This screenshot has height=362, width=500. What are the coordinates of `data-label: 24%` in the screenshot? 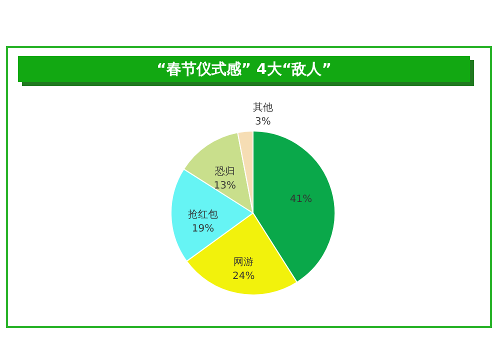 It's located at (243, 276).